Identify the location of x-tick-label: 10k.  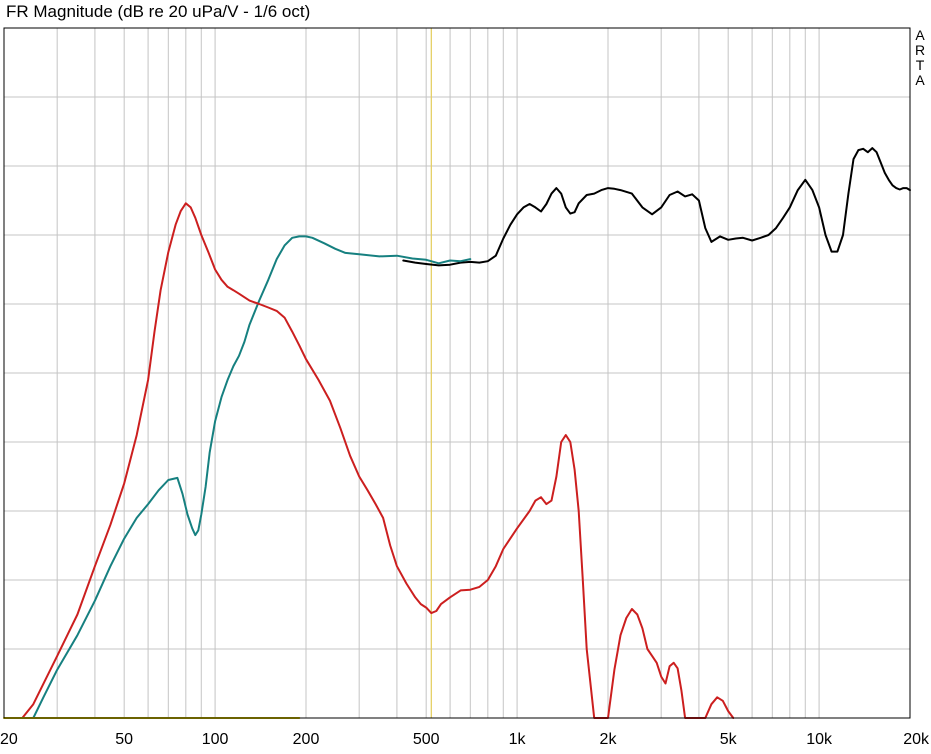
(819, 739).